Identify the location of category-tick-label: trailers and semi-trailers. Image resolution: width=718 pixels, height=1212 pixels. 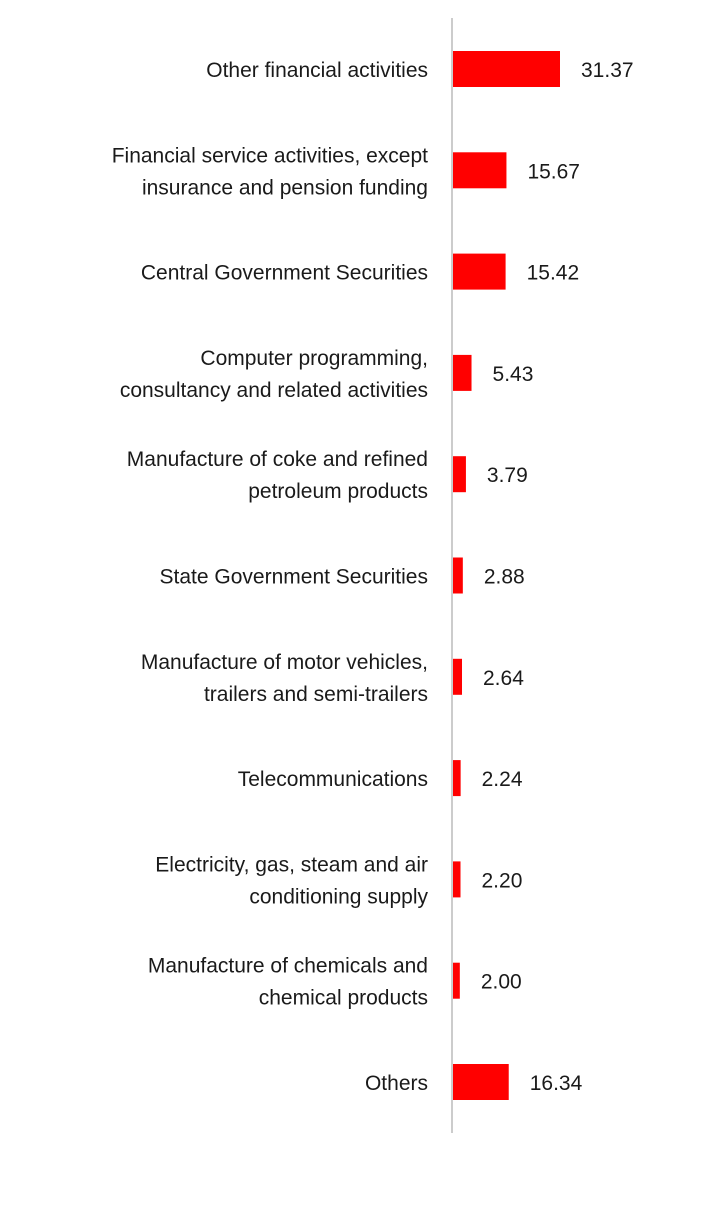
(316, 694).